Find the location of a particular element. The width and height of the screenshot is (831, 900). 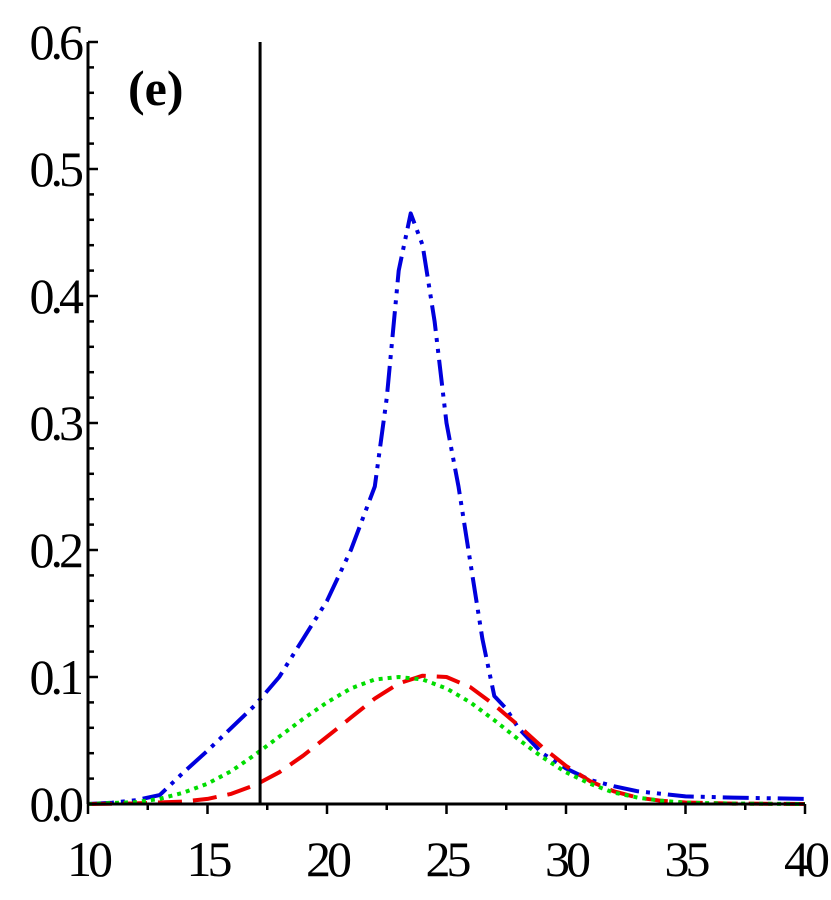

x-tick-label: 35 is located at coordinates (687, 859).